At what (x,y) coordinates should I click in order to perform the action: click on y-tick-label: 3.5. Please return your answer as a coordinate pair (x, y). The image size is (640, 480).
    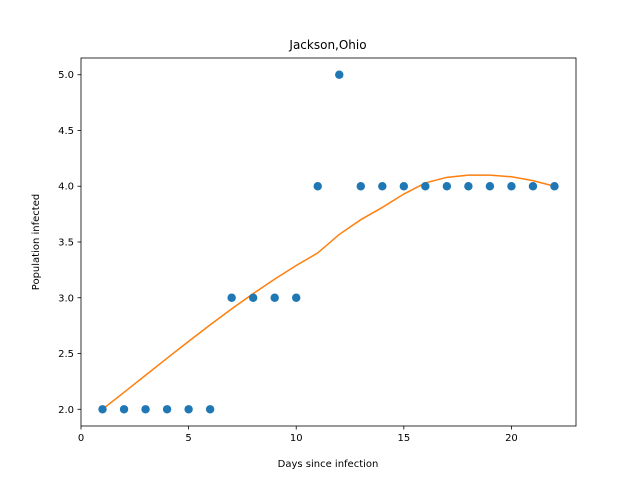
    Looking at the image, I should click on (66, 243).